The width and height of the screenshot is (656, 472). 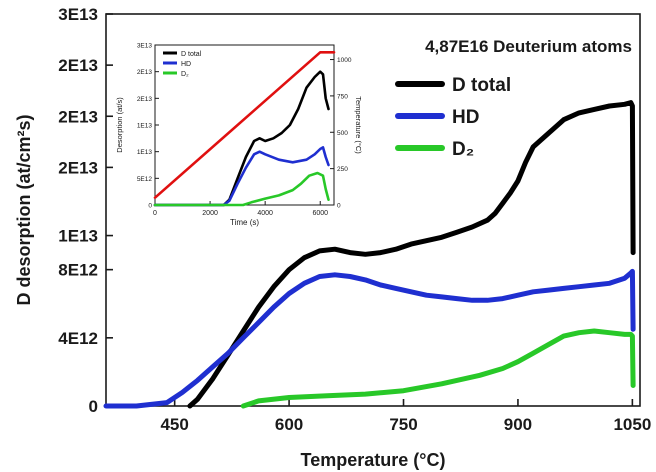 I want to click on y-axis-label: D desorption (at/cm²s), so click(x=24, y=209).